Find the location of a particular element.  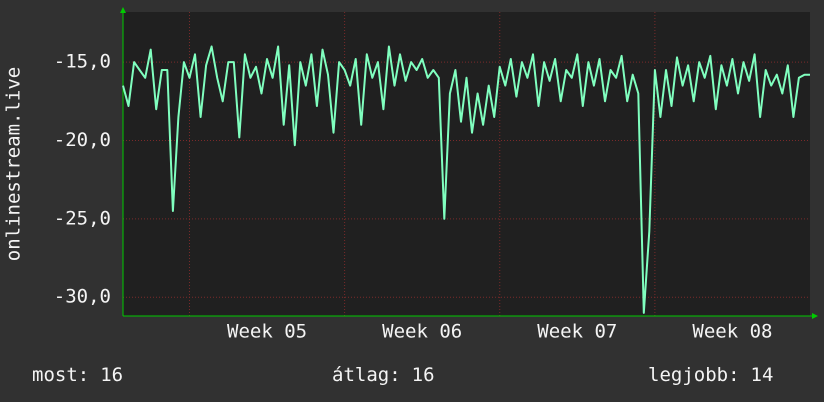

stat-label: legjobb: is located at coordinates (694, 375).